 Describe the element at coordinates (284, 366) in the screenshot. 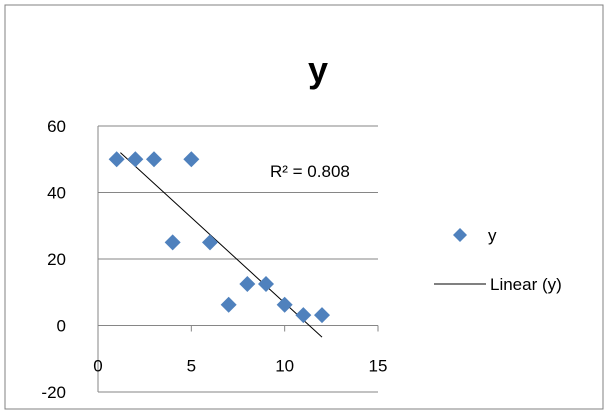

I see `x-tick-label: 10` at that location.